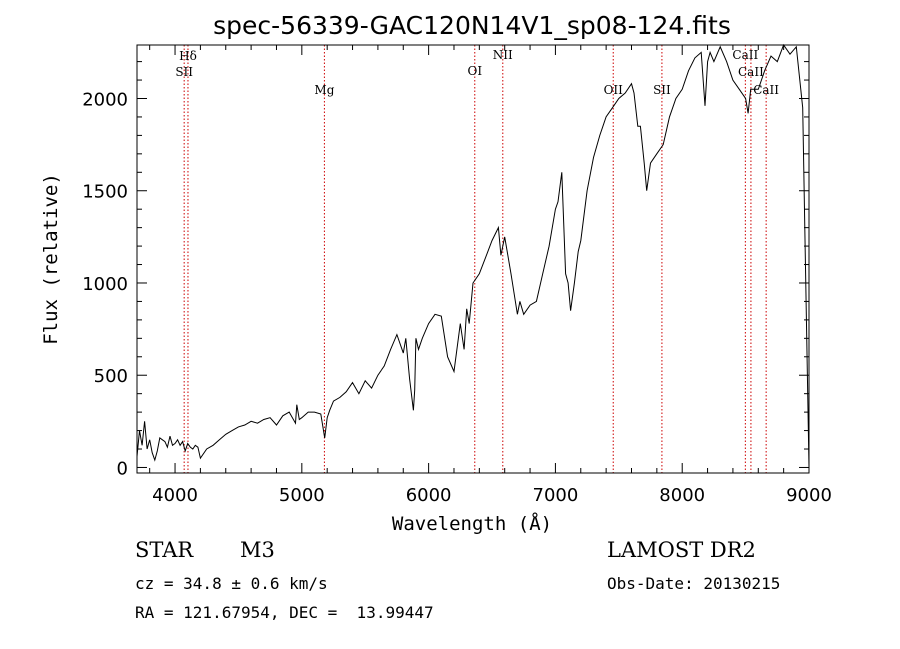 The height and width of the screenshot is (649, 900). I want to click on object-subclass: M3, so click(257, 550).